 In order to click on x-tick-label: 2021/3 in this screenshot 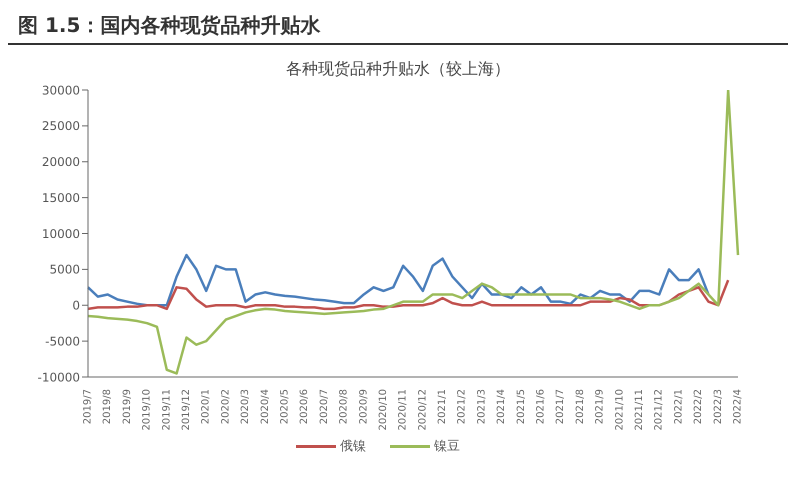, I will do `click(482, 406)`.